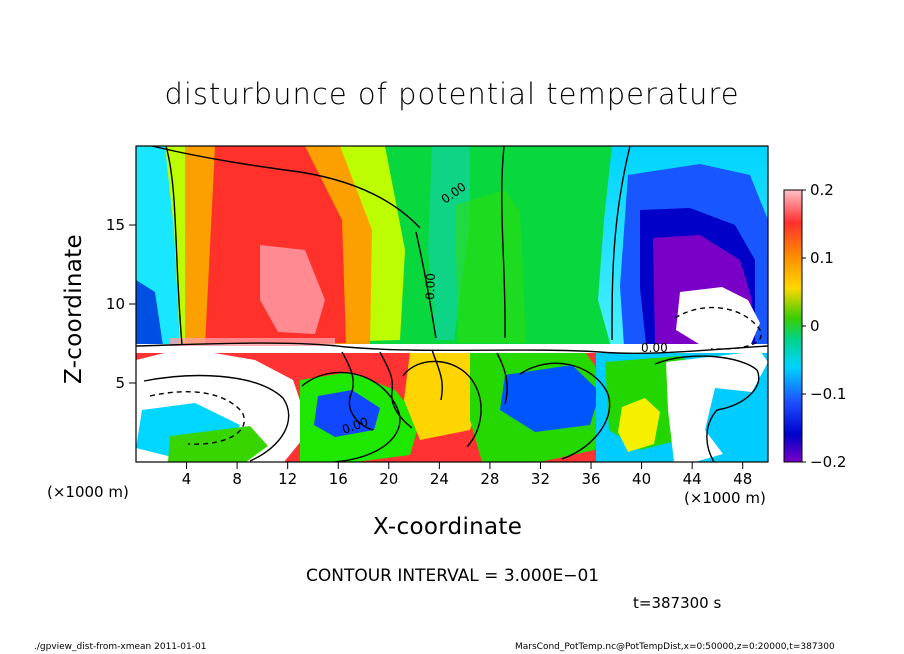 The width and height of the screenshot is (904, 654). Describe the element at coordinates (443, 396) in the screenshot. I see `lower-center-yellow` at that location.